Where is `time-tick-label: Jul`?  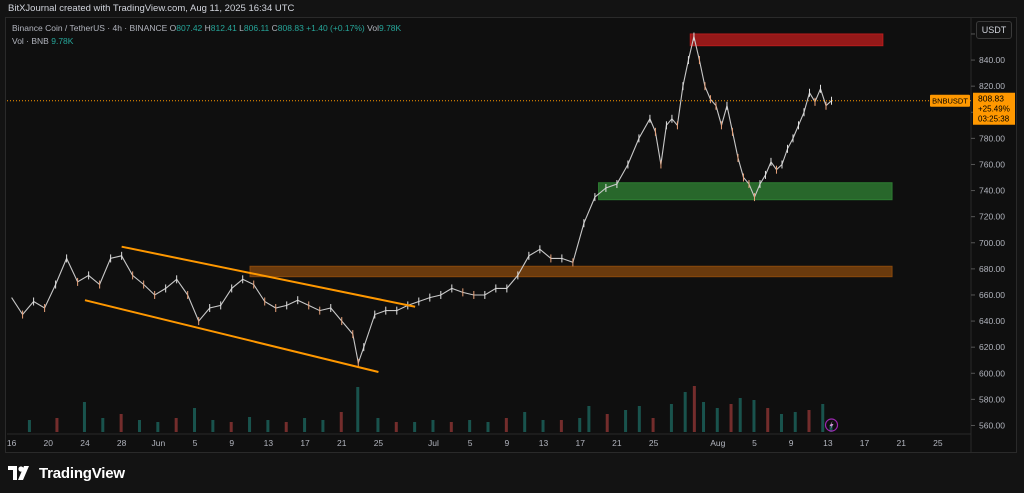 time-tick-label: Jul is located at coordinates (433, 443).